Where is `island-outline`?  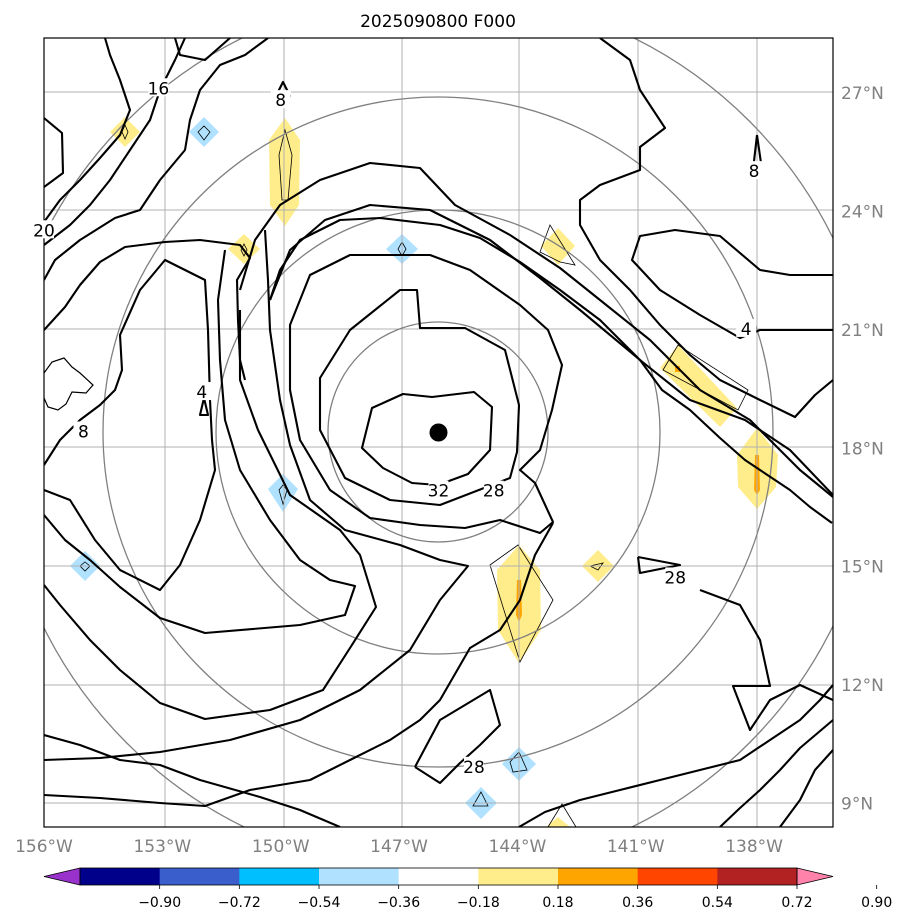
island-outline is located at coordinates (69, 384).